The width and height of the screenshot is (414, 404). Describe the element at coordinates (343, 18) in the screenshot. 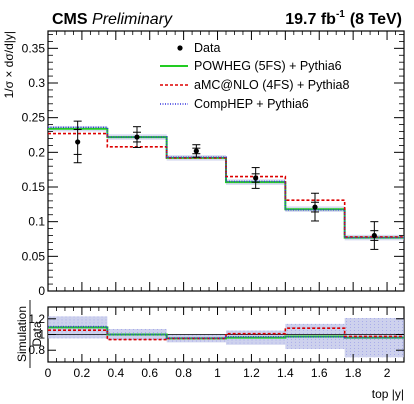

I see `lumi-label: 19.7 fb-1 (8 TeV)` at that location.